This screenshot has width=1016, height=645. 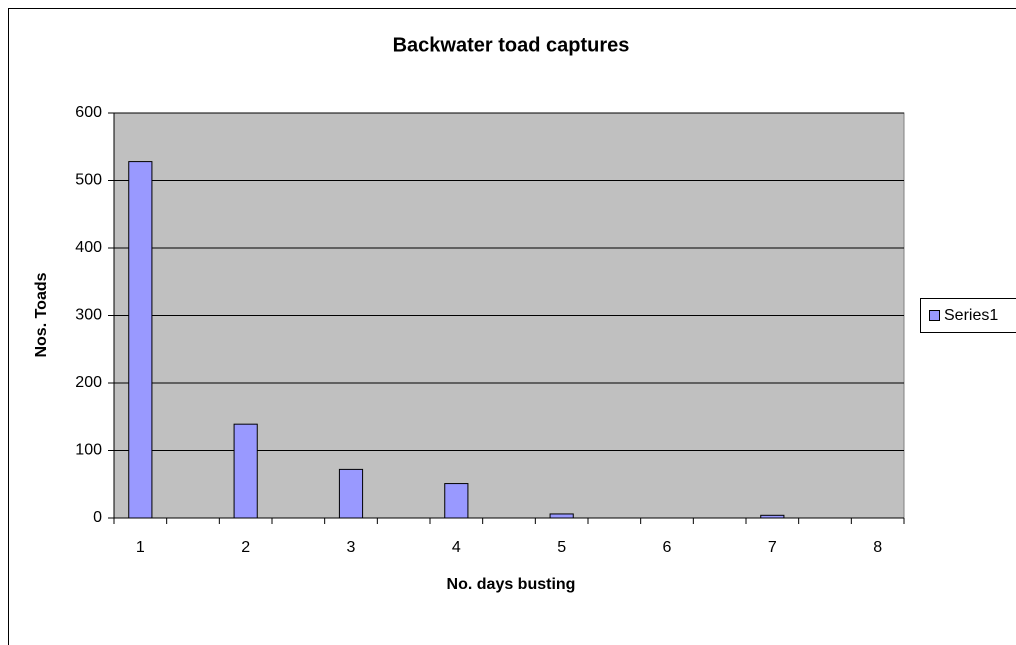 I want to click on legend-swatch, so click(x=934, y=315).